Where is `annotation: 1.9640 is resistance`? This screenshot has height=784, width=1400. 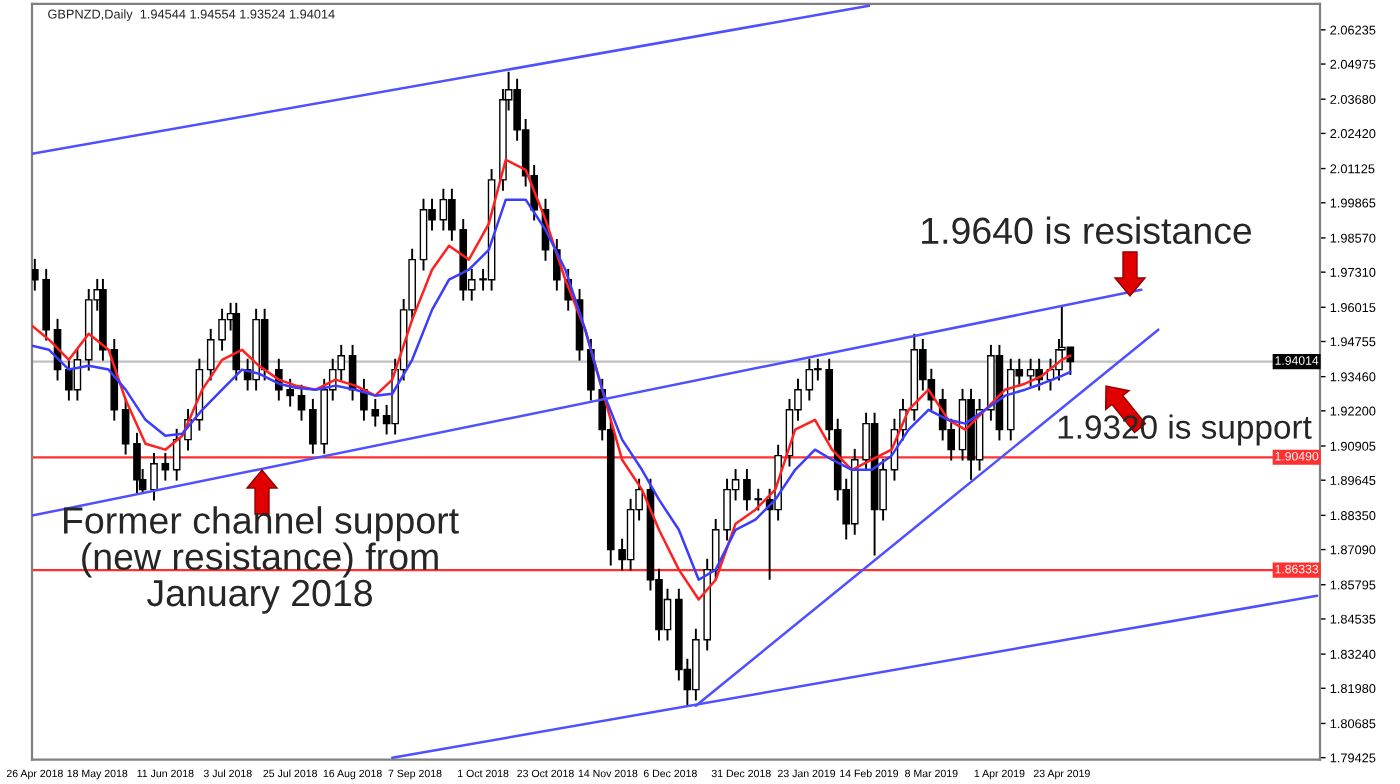 annotation: 1.9640 is resistance is located at coordinates (1087, 230).